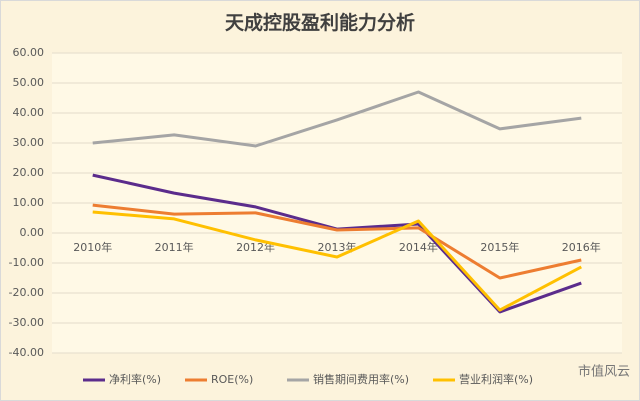 The image size is (640, 401). Describe the element at coordinates (29, 52) in the screenshot. I see `y-tick-label: 60.00` at that location.